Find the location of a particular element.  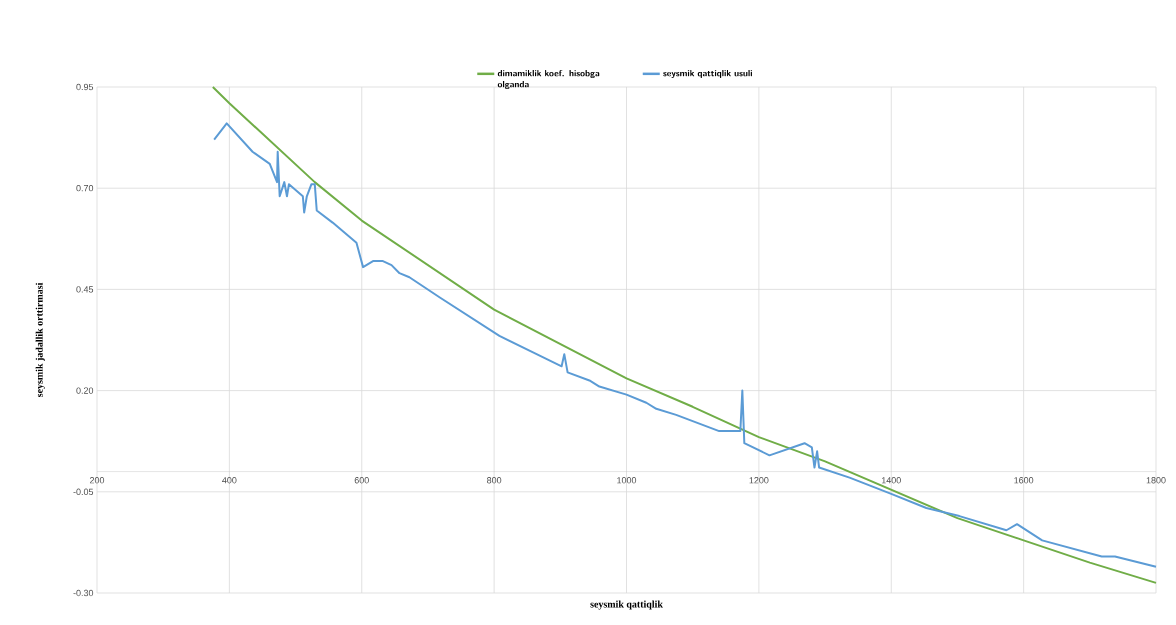

legend-label: seysmik qattiqlik usuli is located at coordinates (708, 74).